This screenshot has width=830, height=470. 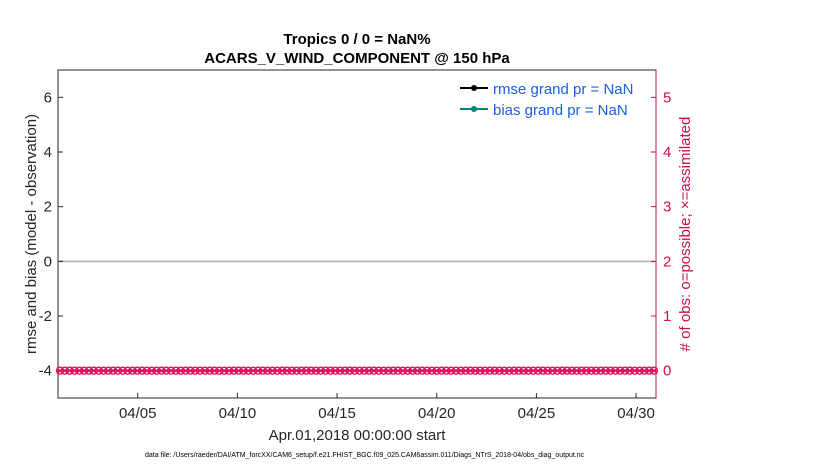 I want to click on legend-rmse-label: rmse grand pr = NaN, so click(x=563, y=89).